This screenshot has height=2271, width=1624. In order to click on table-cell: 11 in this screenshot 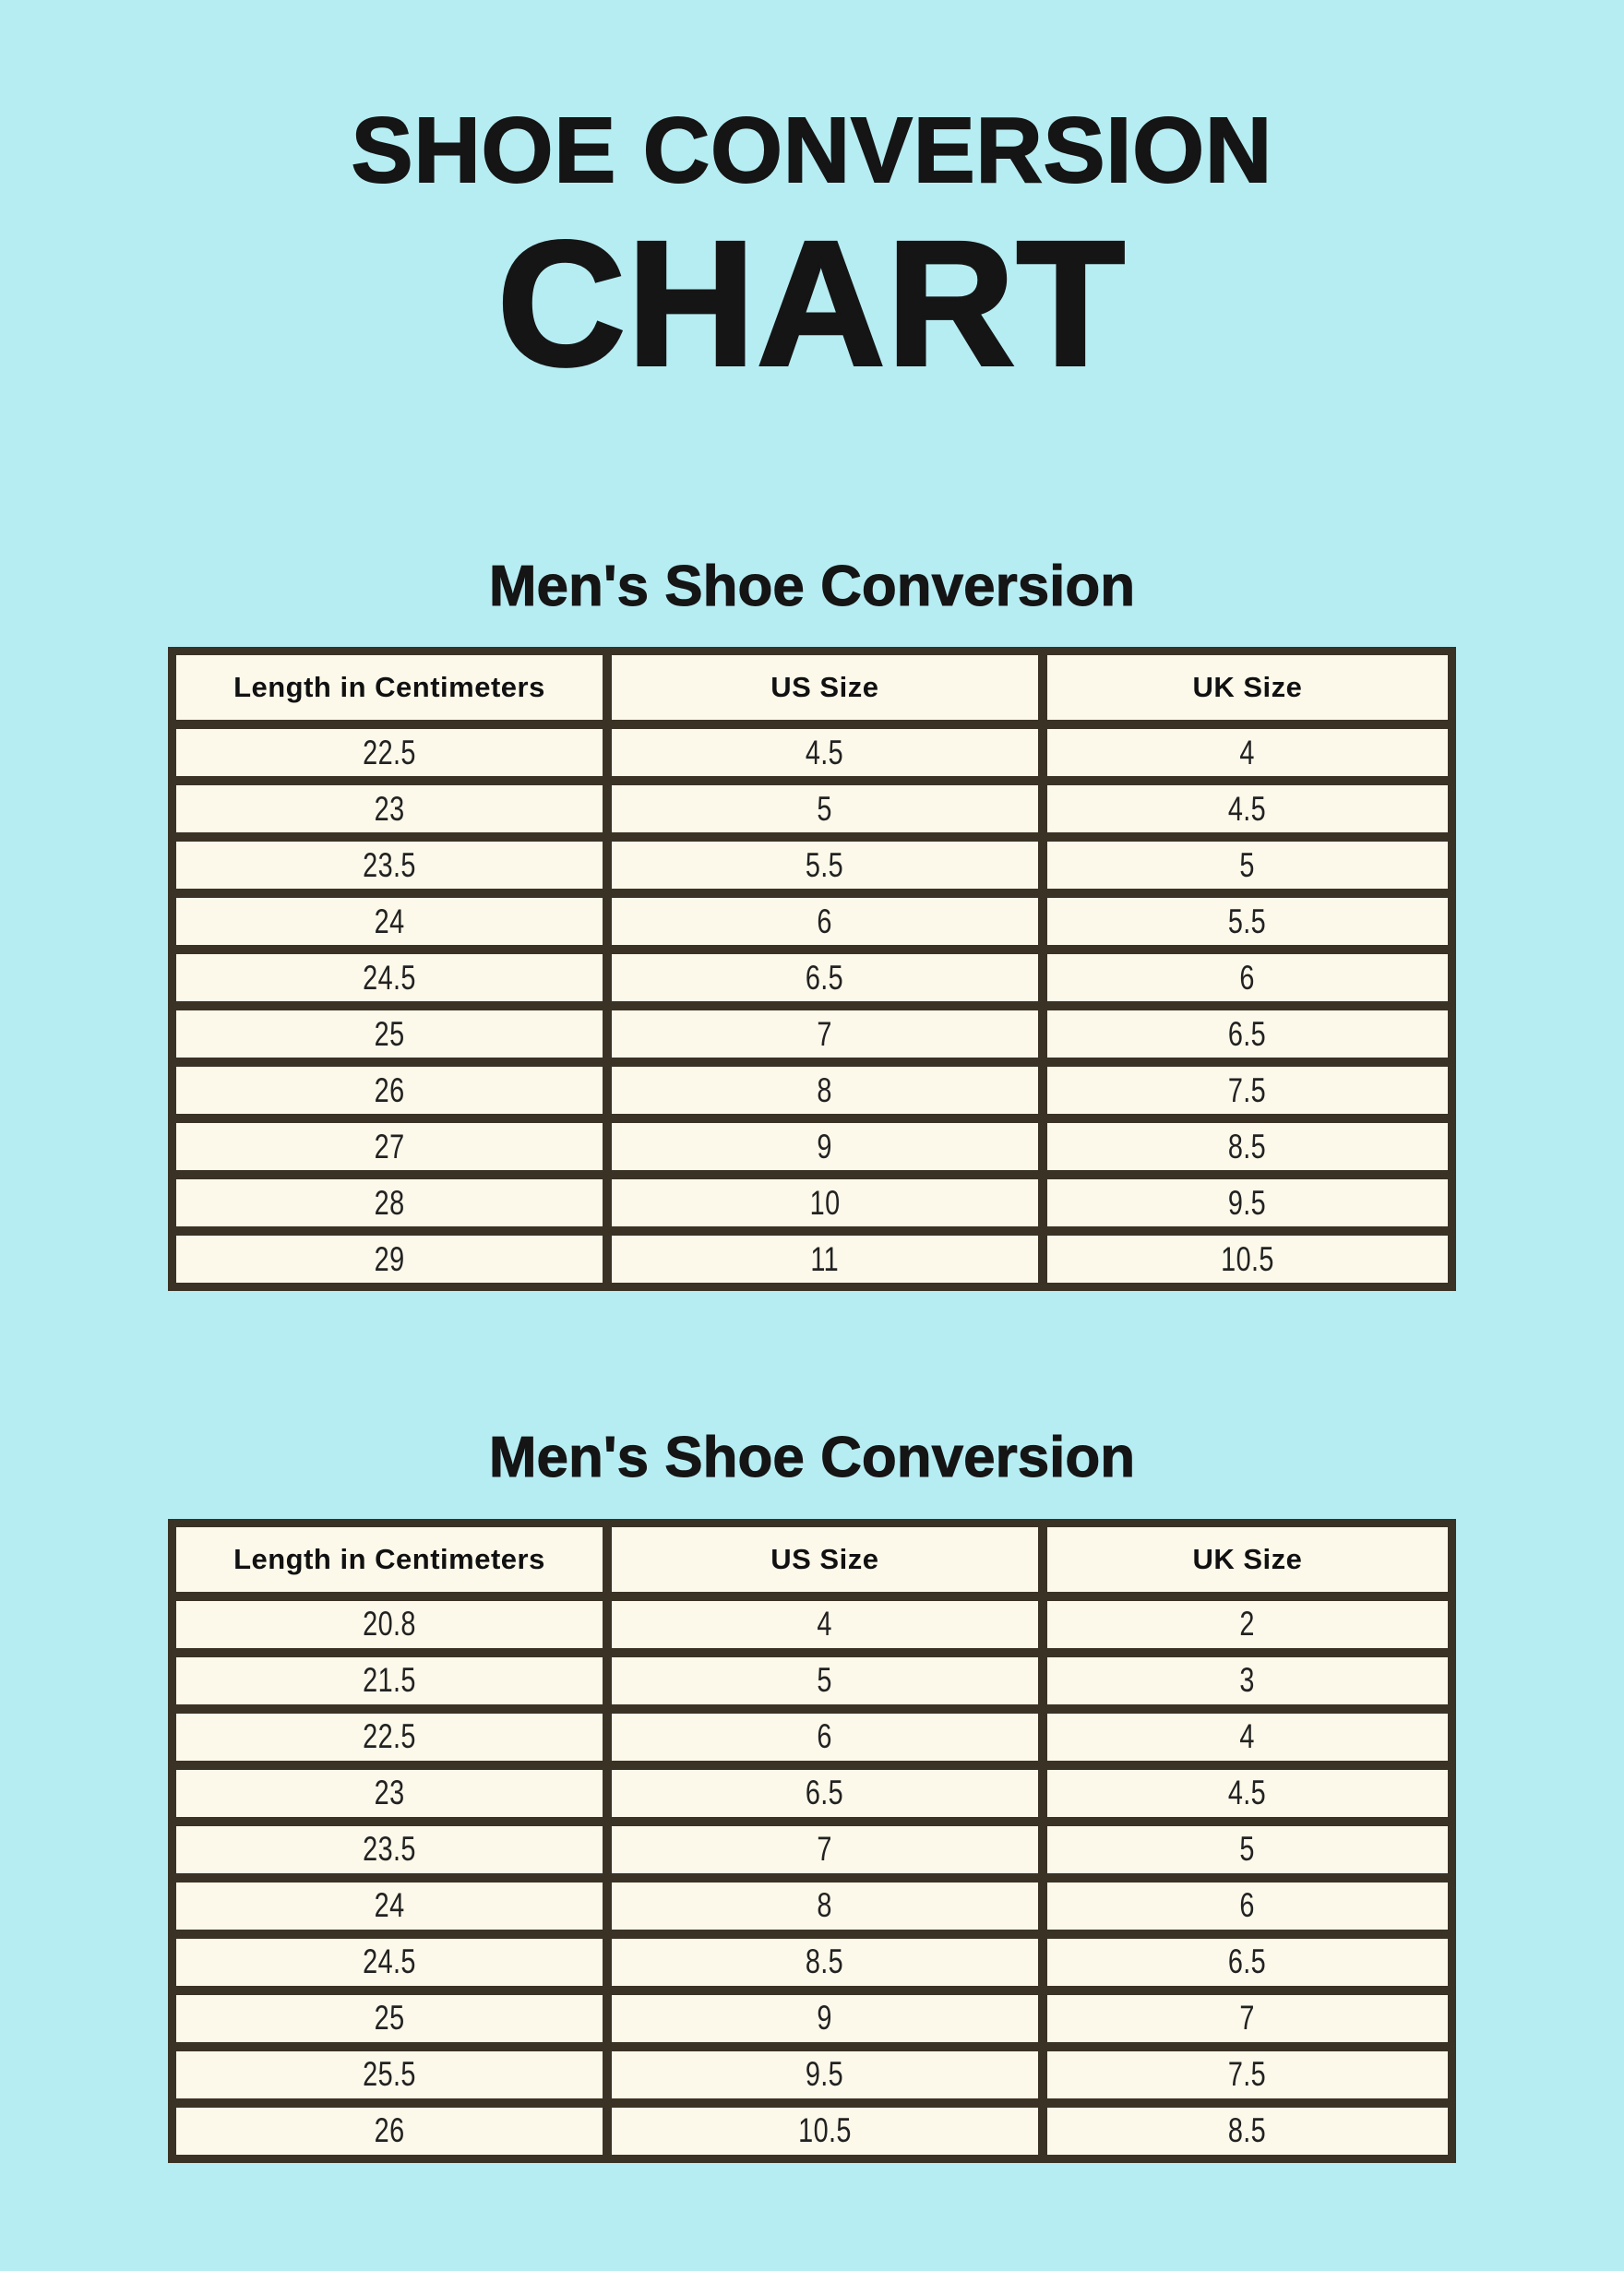, I will do `click(824, 1259)`.